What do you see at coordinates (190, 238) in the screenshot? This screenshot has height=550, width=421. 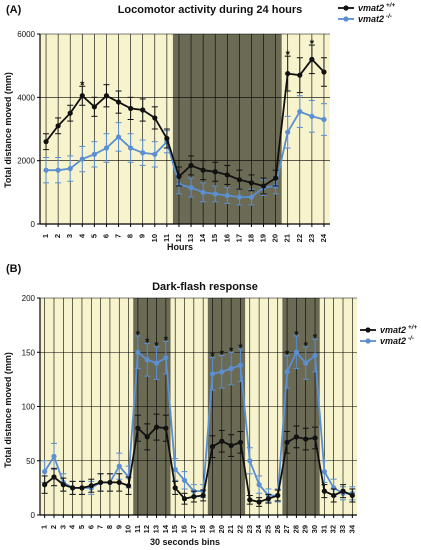 I see `x-tick-label: 13` at bounding box center [190, 238].